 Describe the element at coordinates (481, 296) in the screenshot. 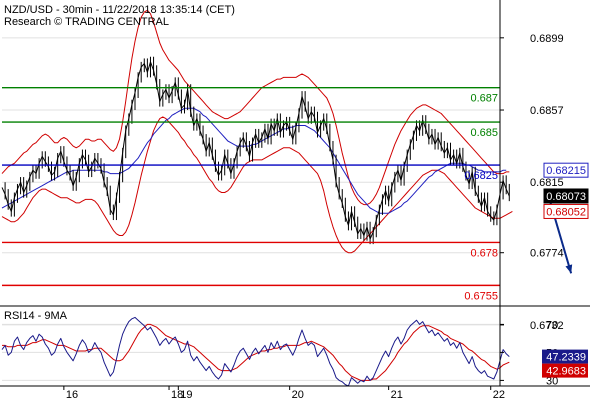

I see `level-label-0.6755: 0.6755` at that location.